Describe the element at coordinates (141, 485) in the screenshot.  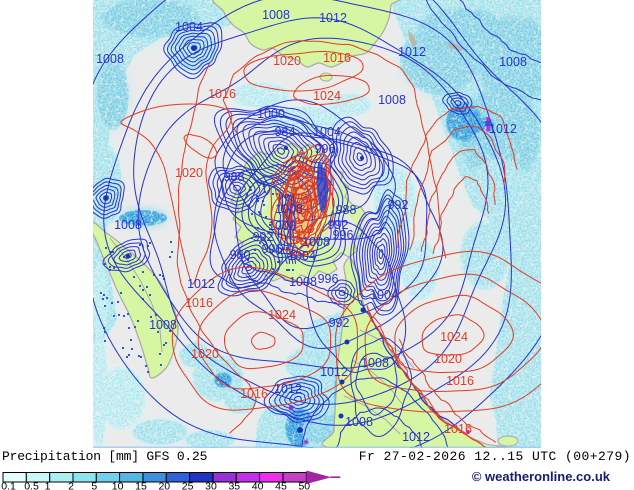
I see `svg-text: 15` at that location.